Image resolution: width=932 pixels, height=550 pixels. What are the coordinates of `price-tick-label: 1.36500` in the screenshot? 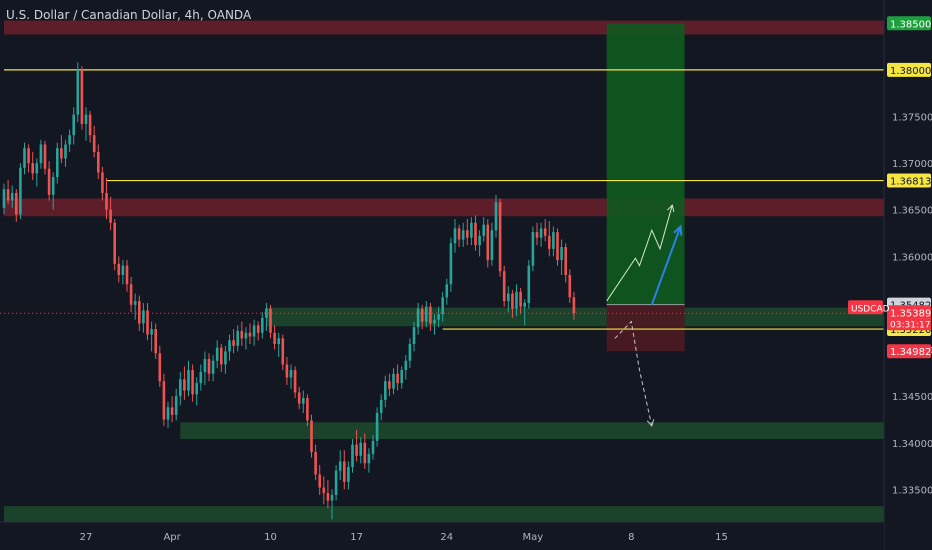 It's located at (912, 211).